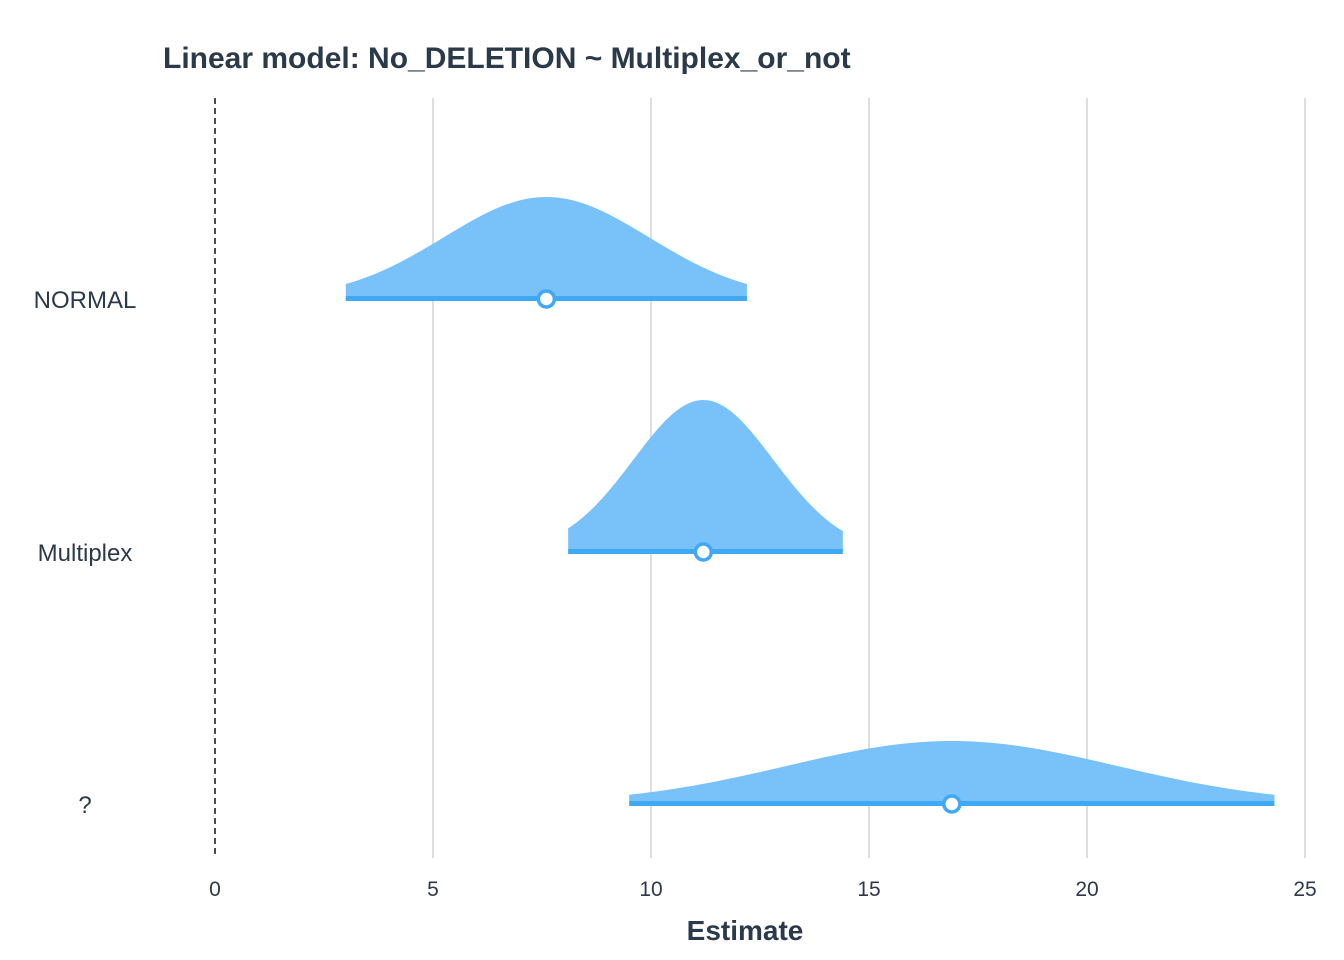  I want to click on x-tick-label: 5, so click(433, 889).